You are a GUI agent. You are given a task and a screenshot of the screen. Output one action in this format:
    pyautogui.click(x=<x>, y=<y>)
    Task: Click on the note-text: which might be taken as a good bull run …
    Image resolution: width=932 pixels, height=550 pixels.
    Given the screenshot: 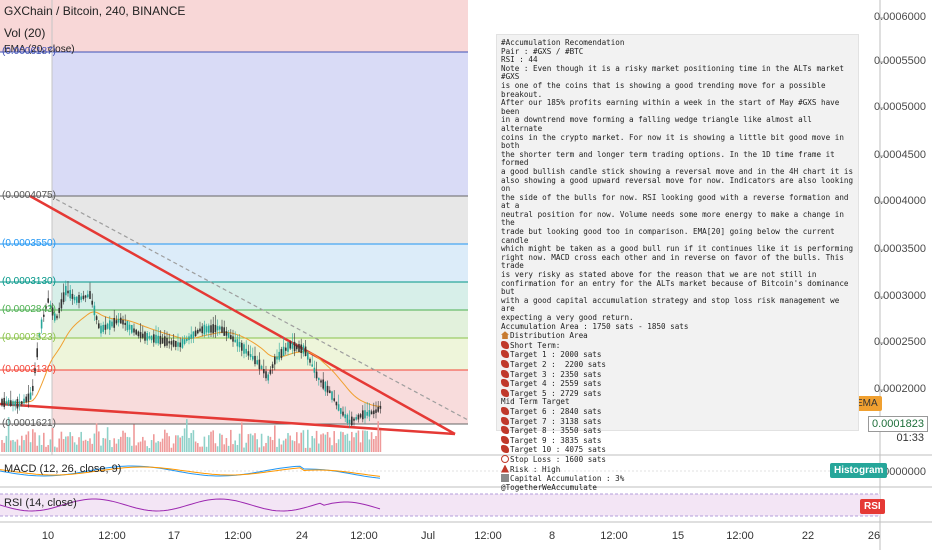 What is the action you would take?
    pyautogui.click(x=677, y=249)
    